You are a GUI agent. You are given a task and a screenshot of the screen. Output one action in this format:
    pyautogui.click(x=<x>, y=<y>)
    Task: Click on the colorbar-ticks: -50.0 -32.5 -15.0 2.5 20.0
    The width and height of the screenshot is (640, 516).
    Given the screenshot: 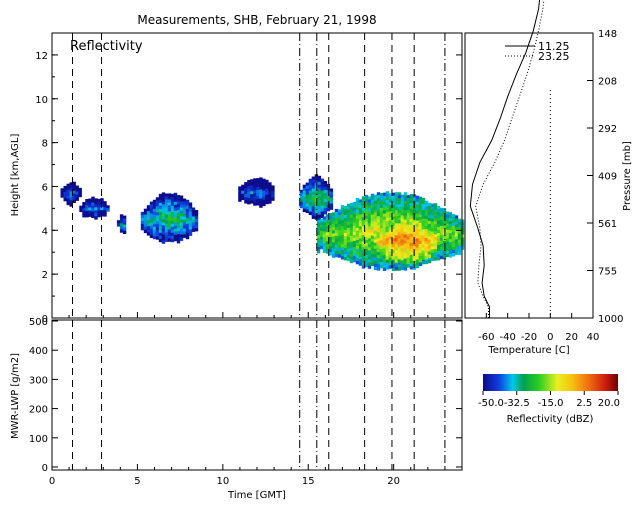 What is the action you would take?
    pyautogui.click(x=549, y=400)
    